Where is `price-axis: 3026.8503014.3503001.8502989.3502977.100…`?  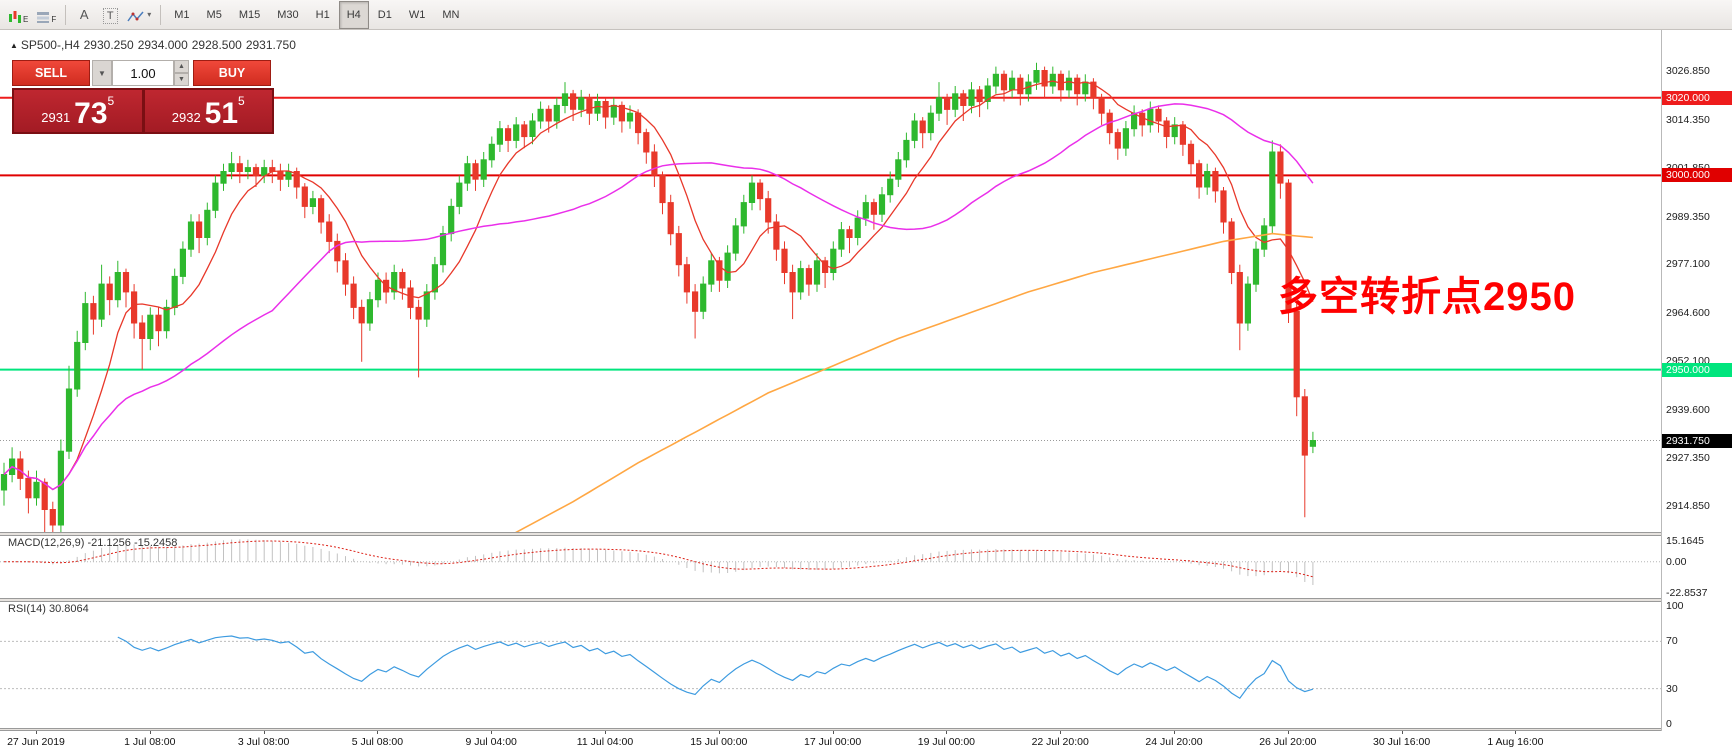 price-axis: 3026.8503014.3503001.8502989.3502977.100… is located at coordinates (1696, 392).